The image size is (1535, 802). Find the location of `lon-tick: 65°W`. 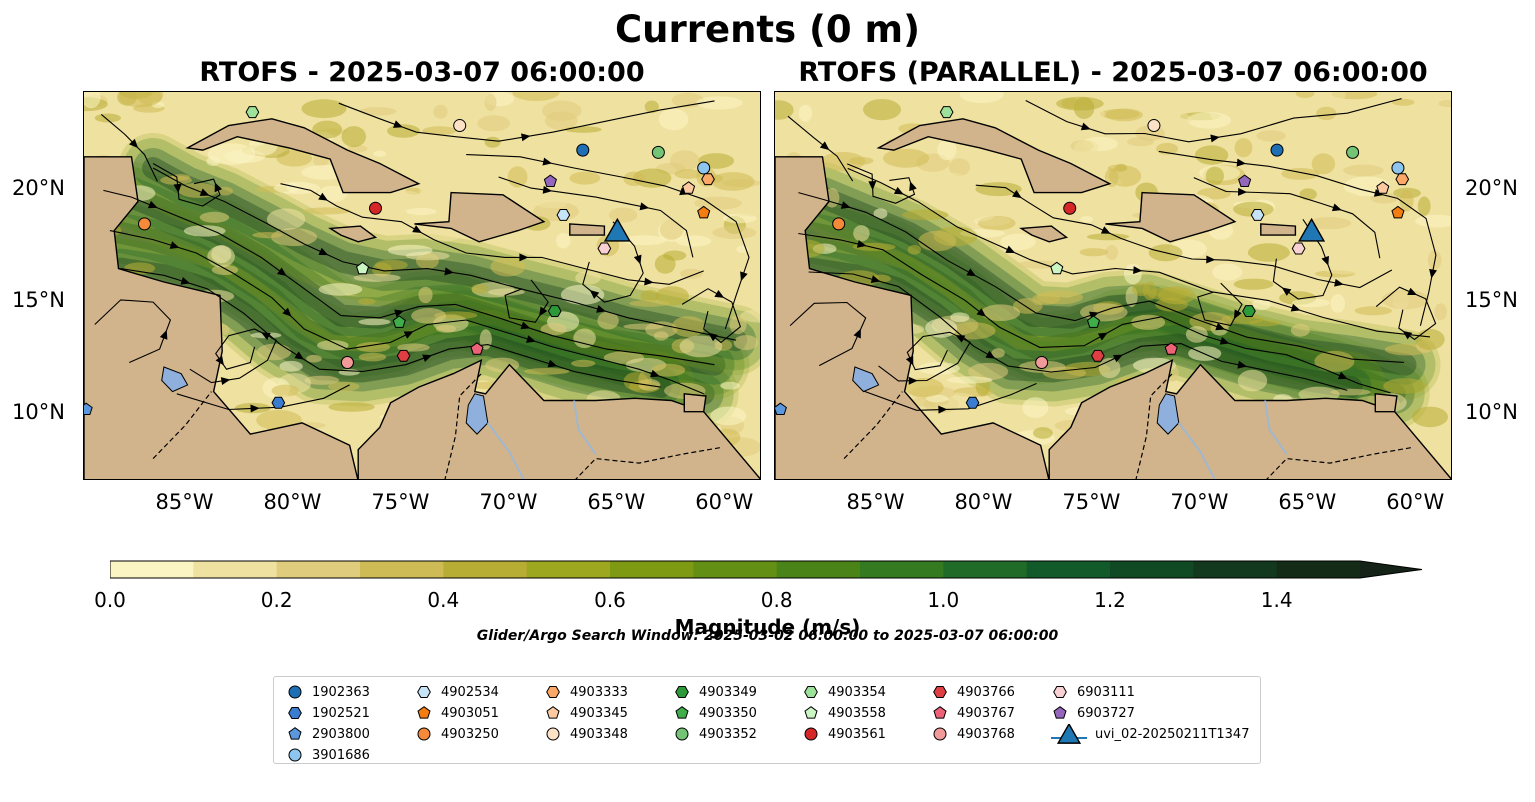

lon-tick: 65°W is located at coordinates (616, 502).